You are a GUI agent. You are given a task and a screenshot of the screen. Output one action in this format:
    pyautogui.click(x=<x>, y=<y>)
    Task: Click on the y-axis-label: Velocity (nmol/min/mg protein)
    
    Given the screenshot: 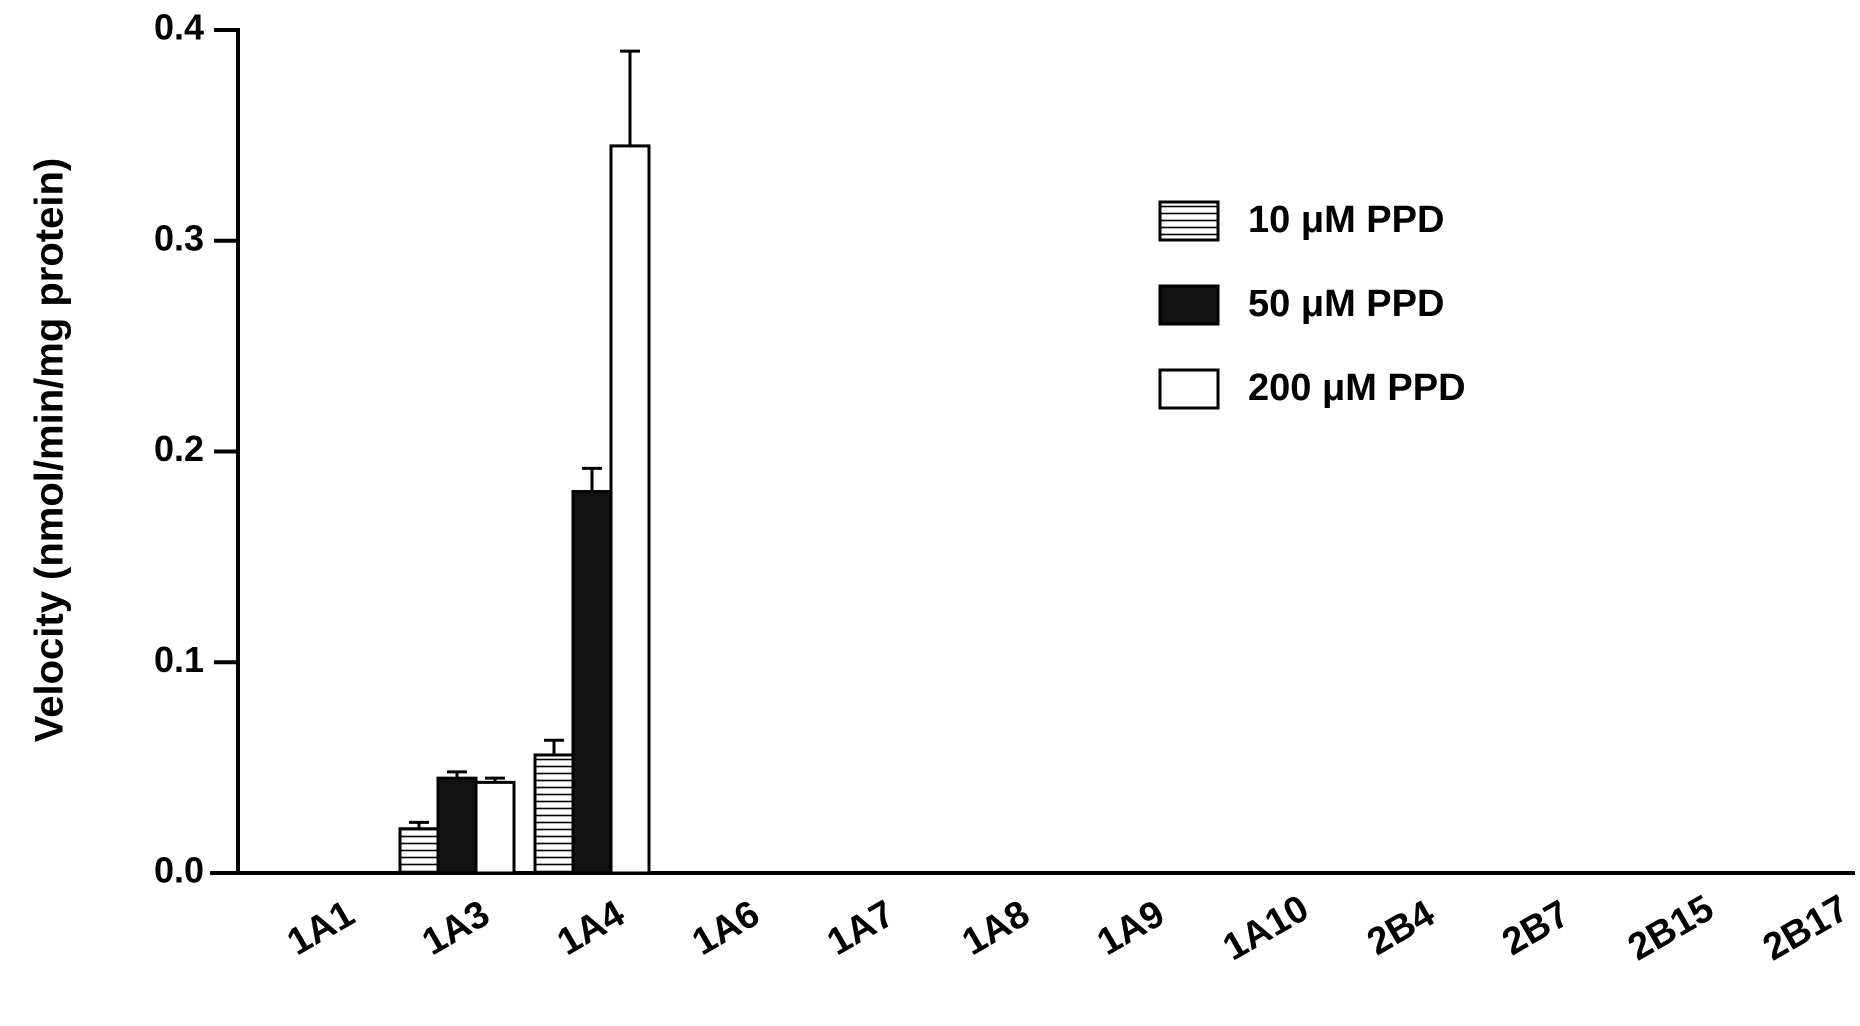 What is the action you would take?
    pyautogui.click(x=50, y=450)
    